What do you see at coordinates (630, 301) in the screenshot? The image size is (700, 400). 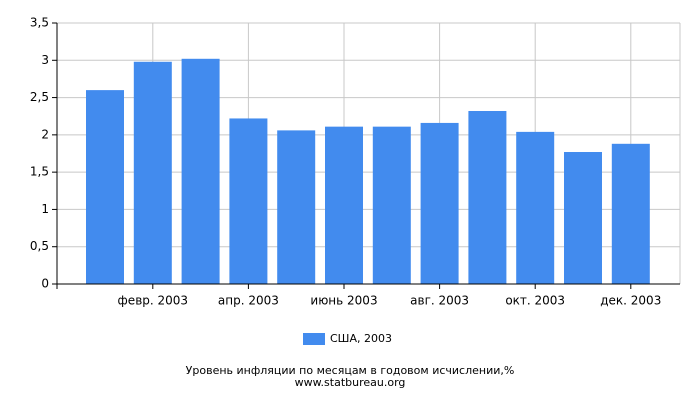 I see `x-tick-label: дек. 2003` at bounding box center [630, 301].